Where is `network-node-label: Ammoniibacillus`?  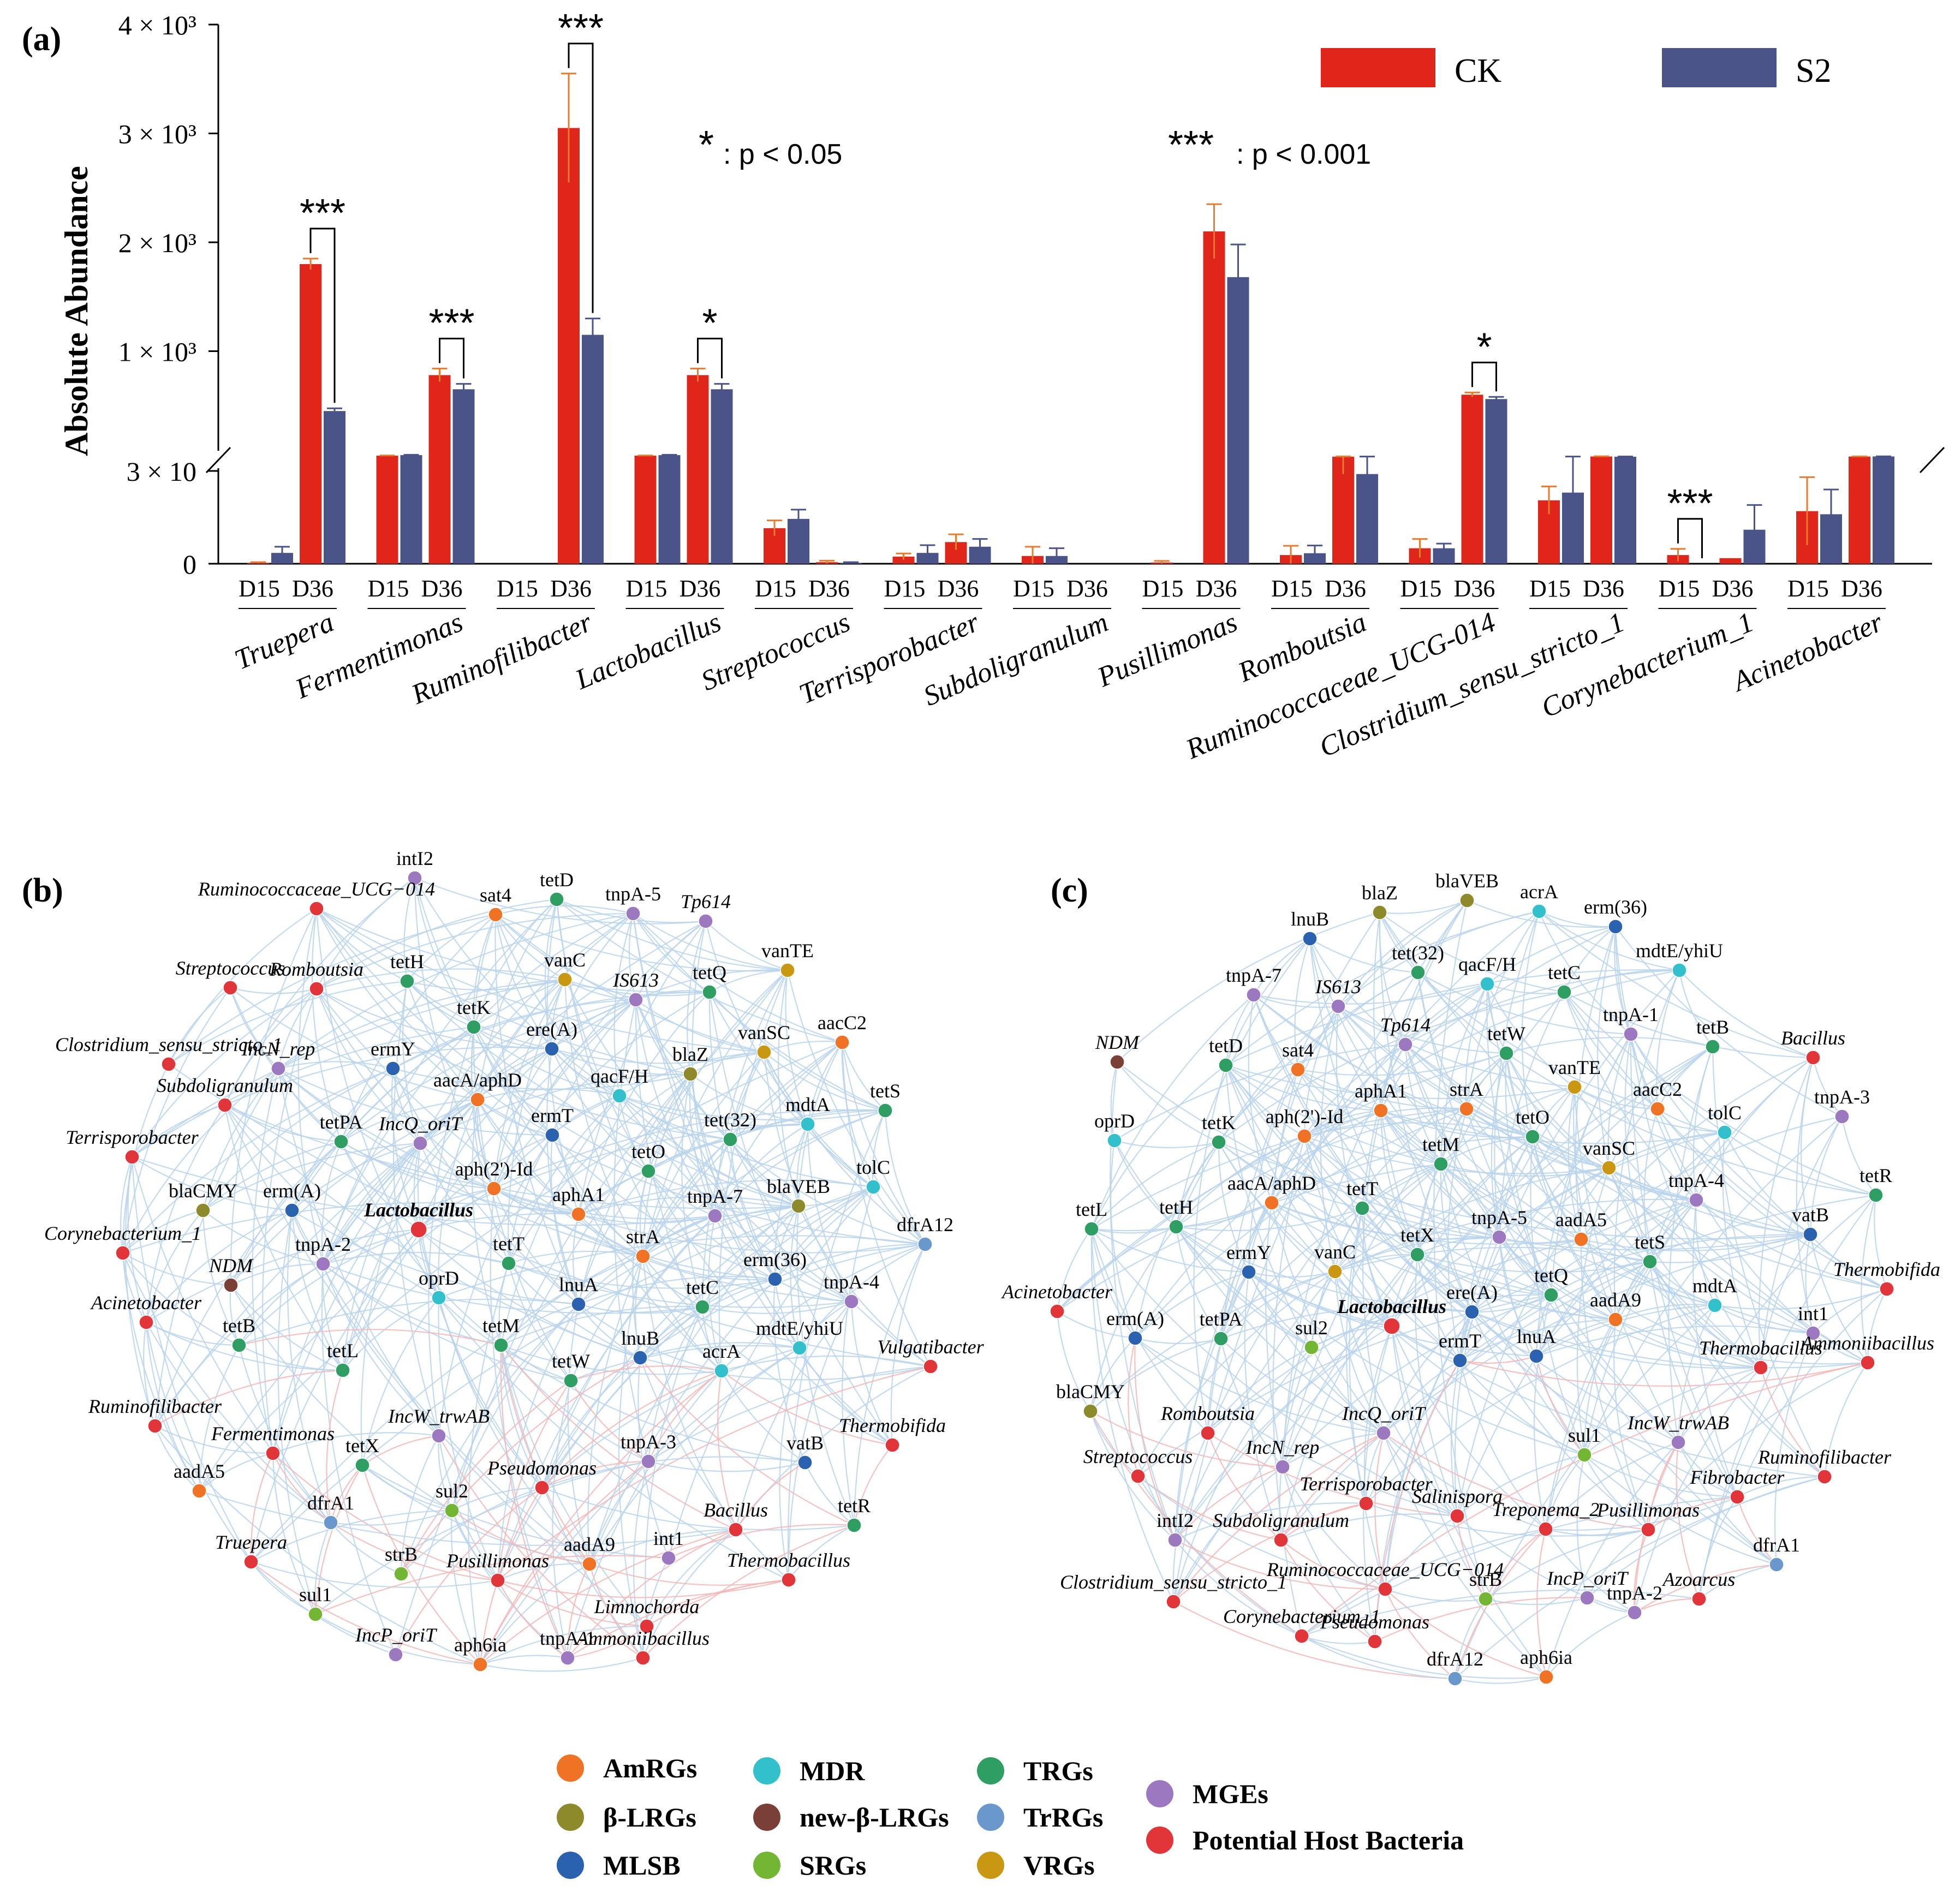 network-node-label: Ammoniibacillus is located at coordinates (642, 1638).